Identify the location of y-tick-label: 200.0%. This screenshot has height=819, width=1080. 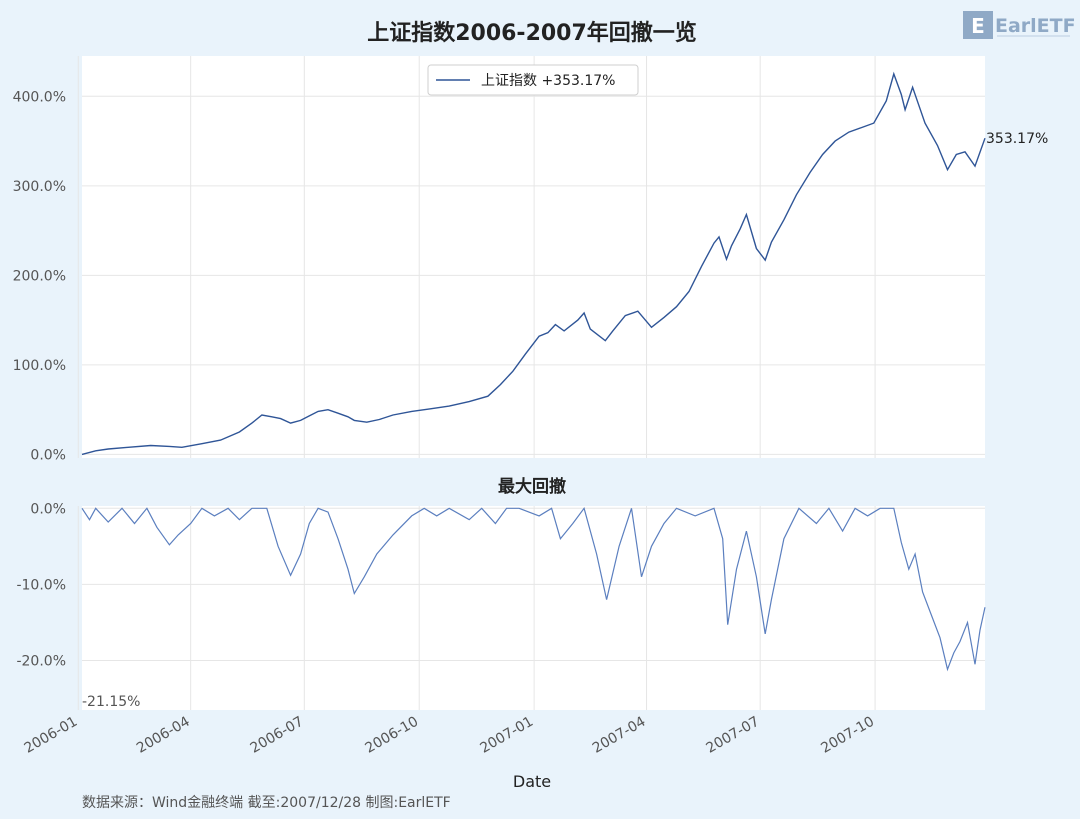
(39, 276).